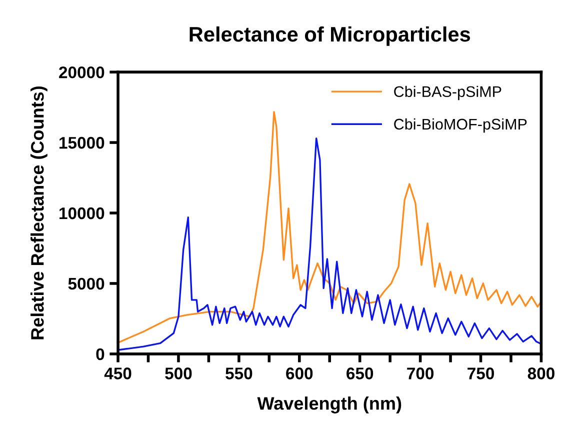 This screenshot has height=429, width=562. I want to click on x-tick-label: 550, so click(239, 374).